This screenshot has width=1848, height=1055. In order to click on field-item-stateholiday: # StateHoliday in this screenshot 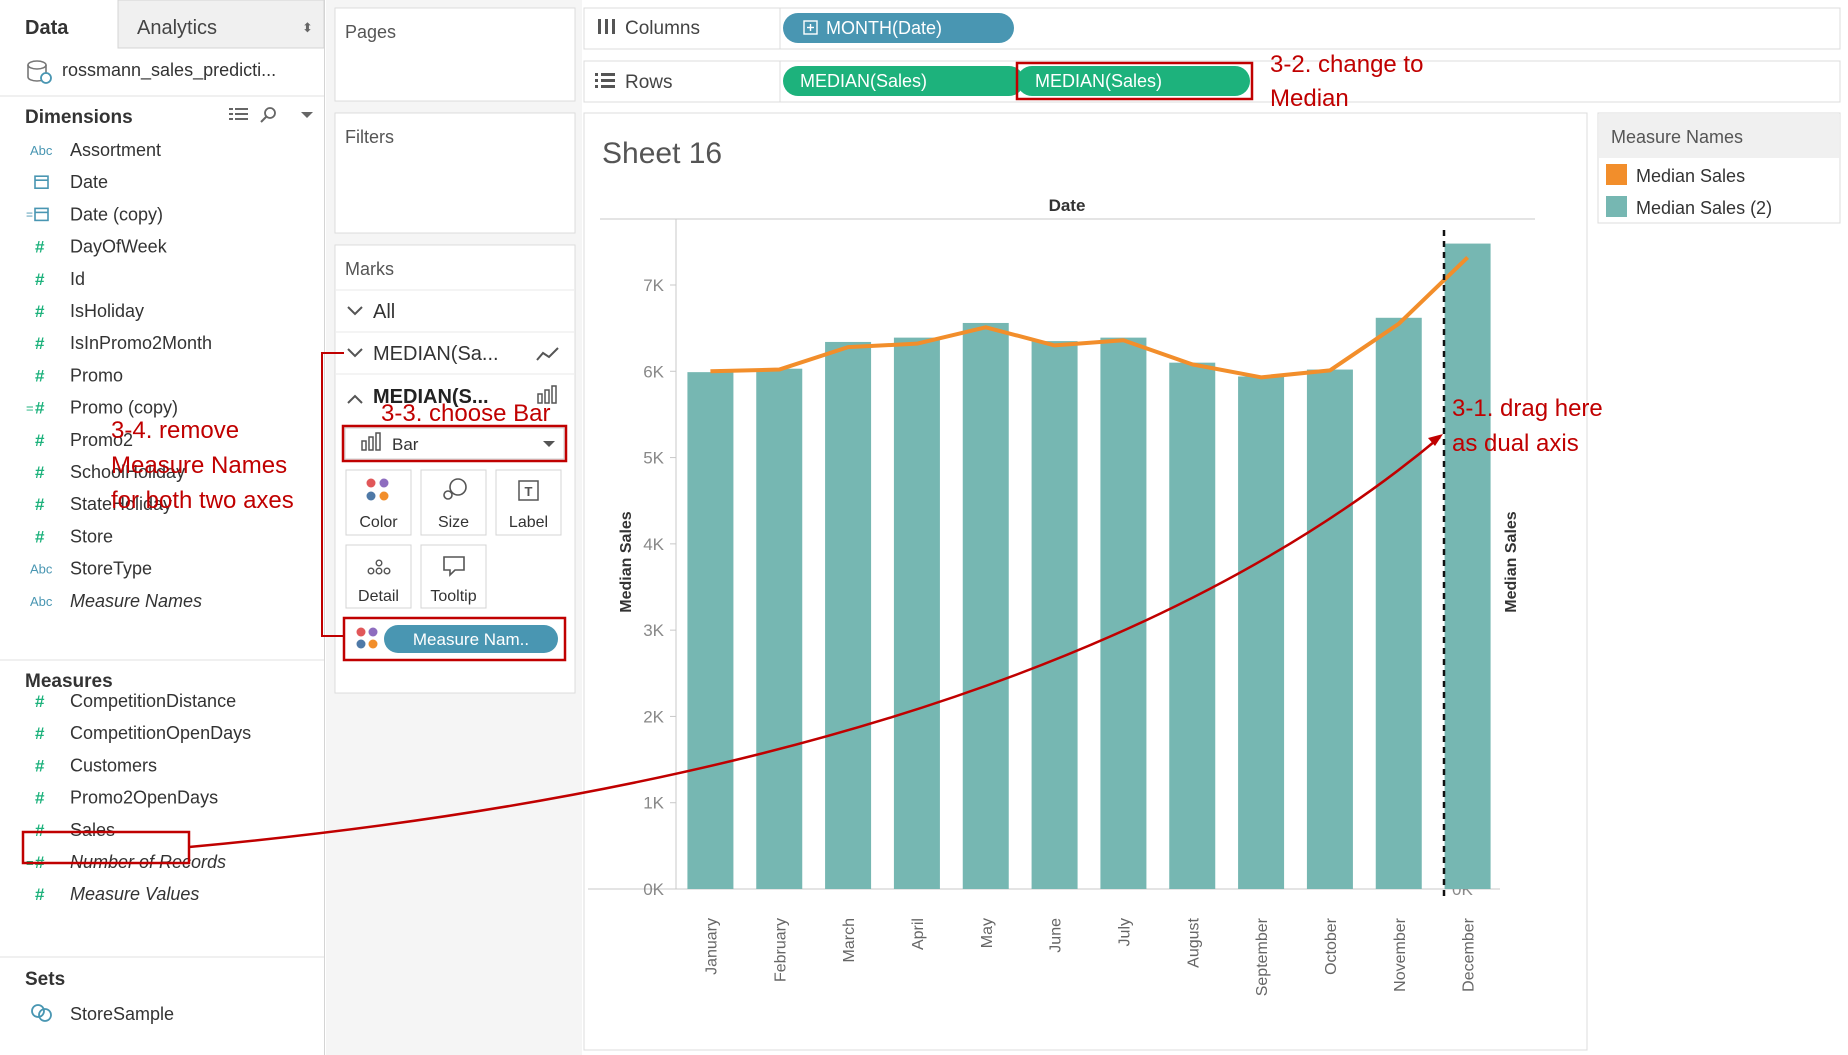, I will do `click(103, 504)`.